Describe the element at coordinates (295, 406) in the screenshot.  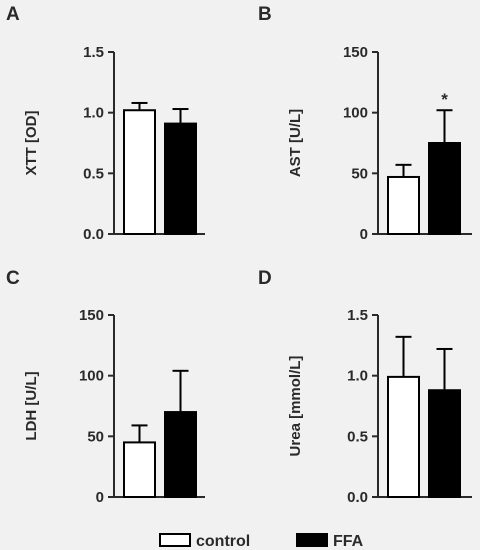
I see `y-axis-label: Urea [mmol/L]` at that location.